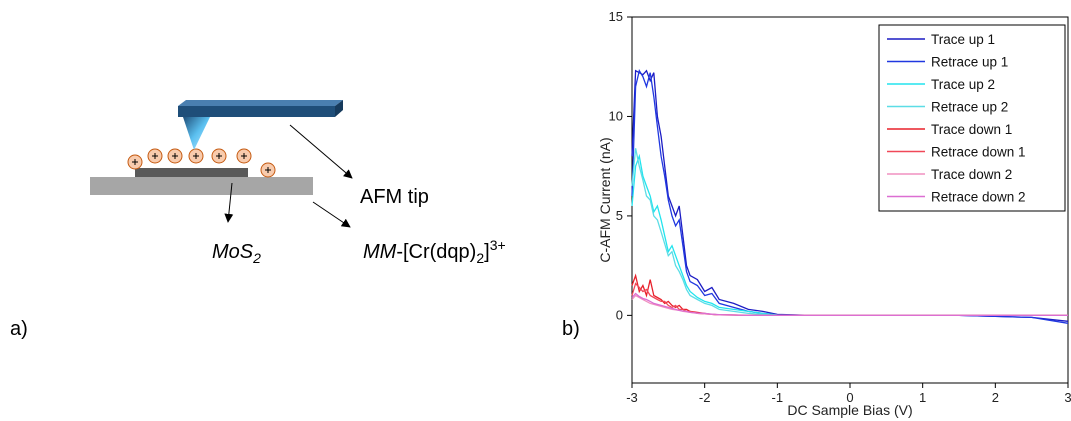 The image size is (1071, 421). I want to click on text: MM, so click(380, 252).